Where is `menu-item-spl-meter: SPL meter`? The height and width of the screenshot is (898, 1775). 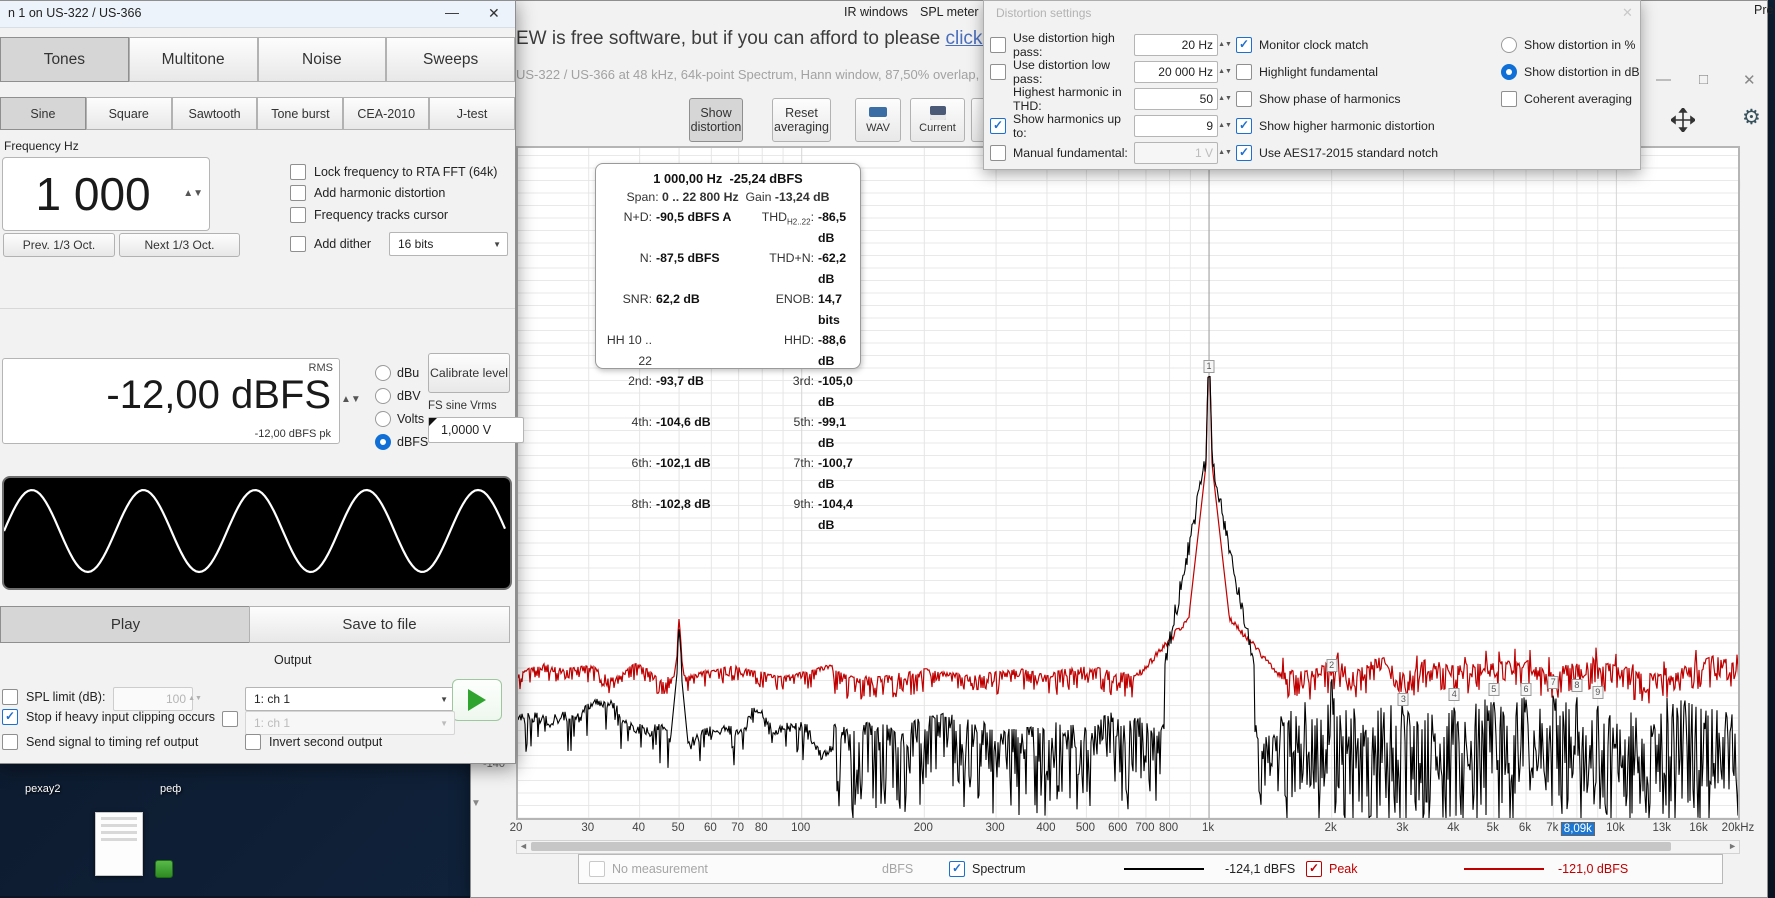 menu-item-spl-meter: SPL meter is located at coordinates (949, 12).